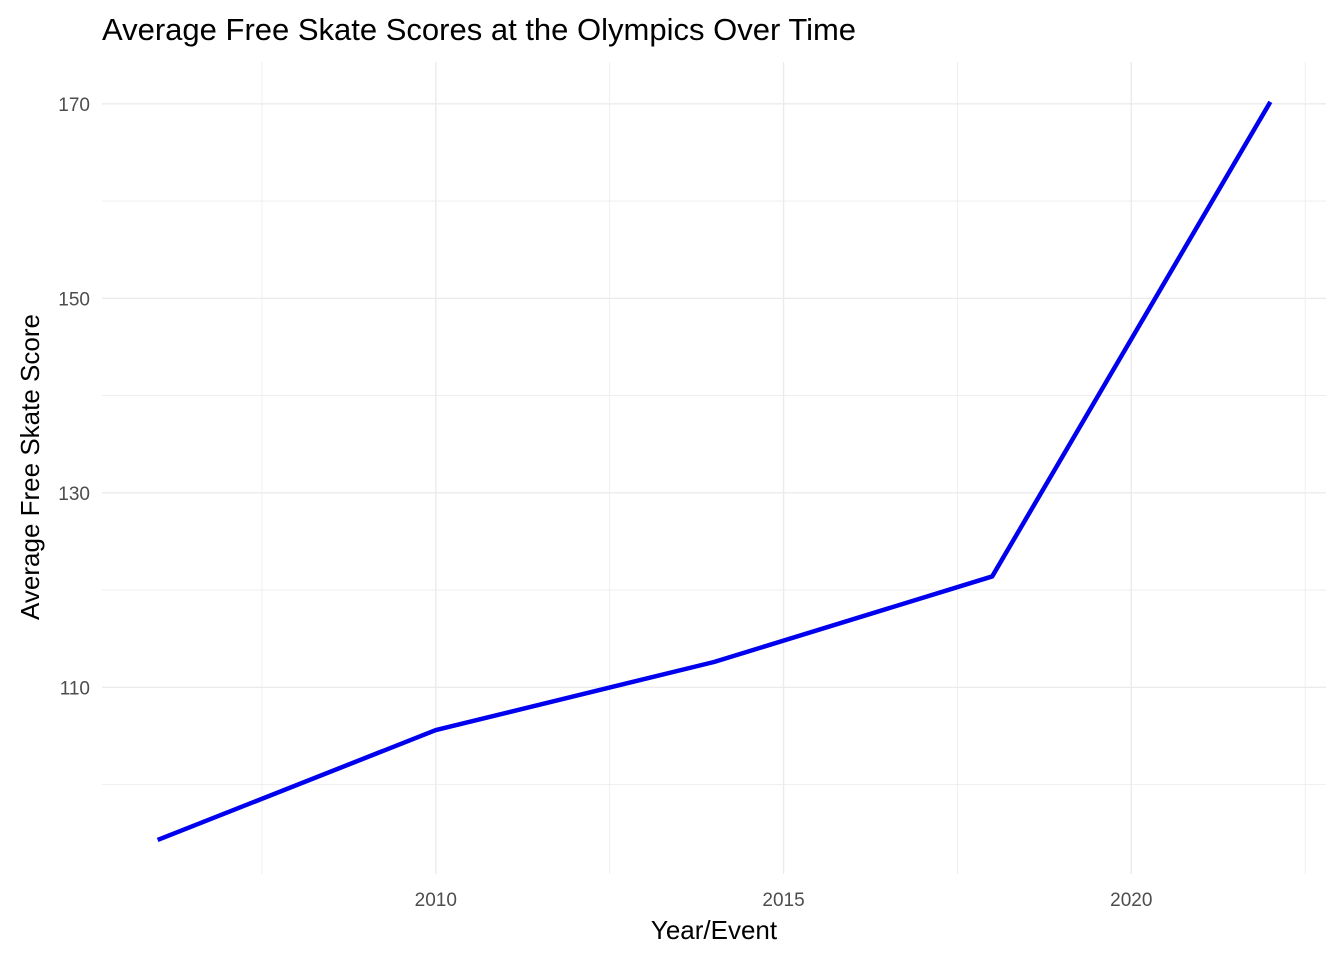  What do you see at coordinates (30, 467) in the screenshot?
I see `y-axis-title: Average Free Skate Score` at bounding box center [30, 467].